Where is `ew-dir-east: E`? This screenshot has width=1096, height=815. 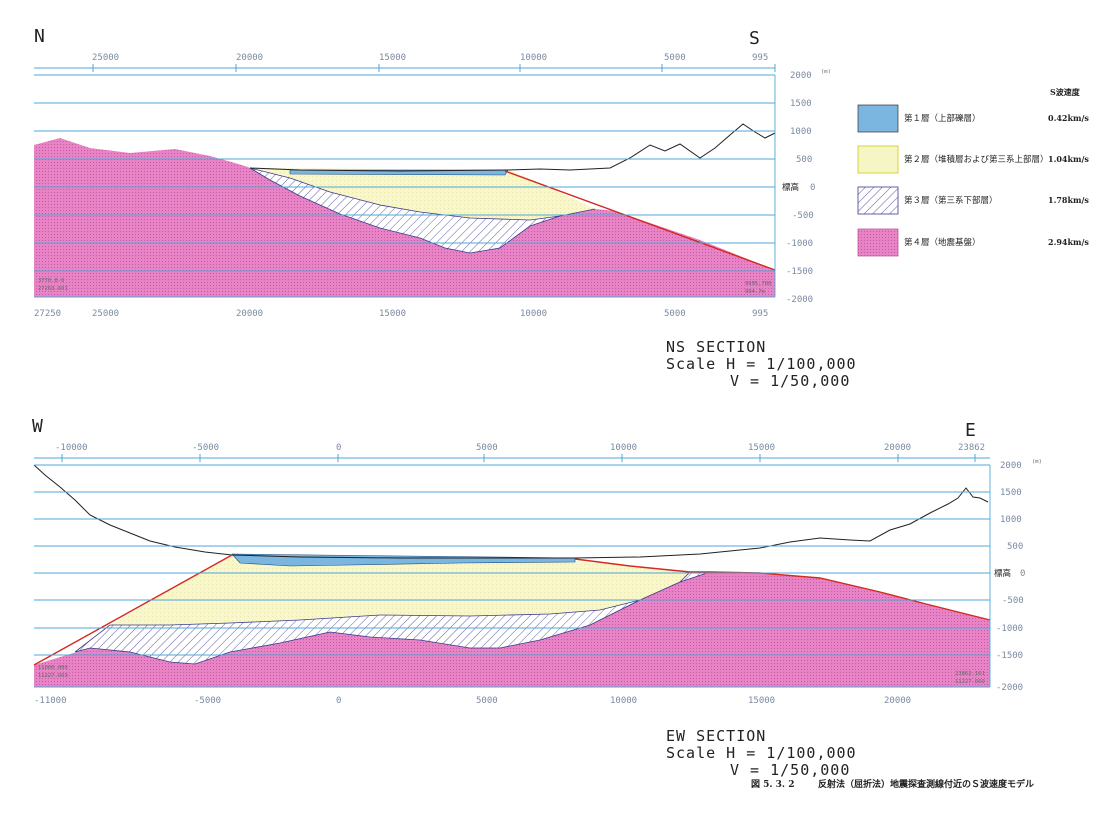
ew-dir-east: E is located at coordinates (970, 430).